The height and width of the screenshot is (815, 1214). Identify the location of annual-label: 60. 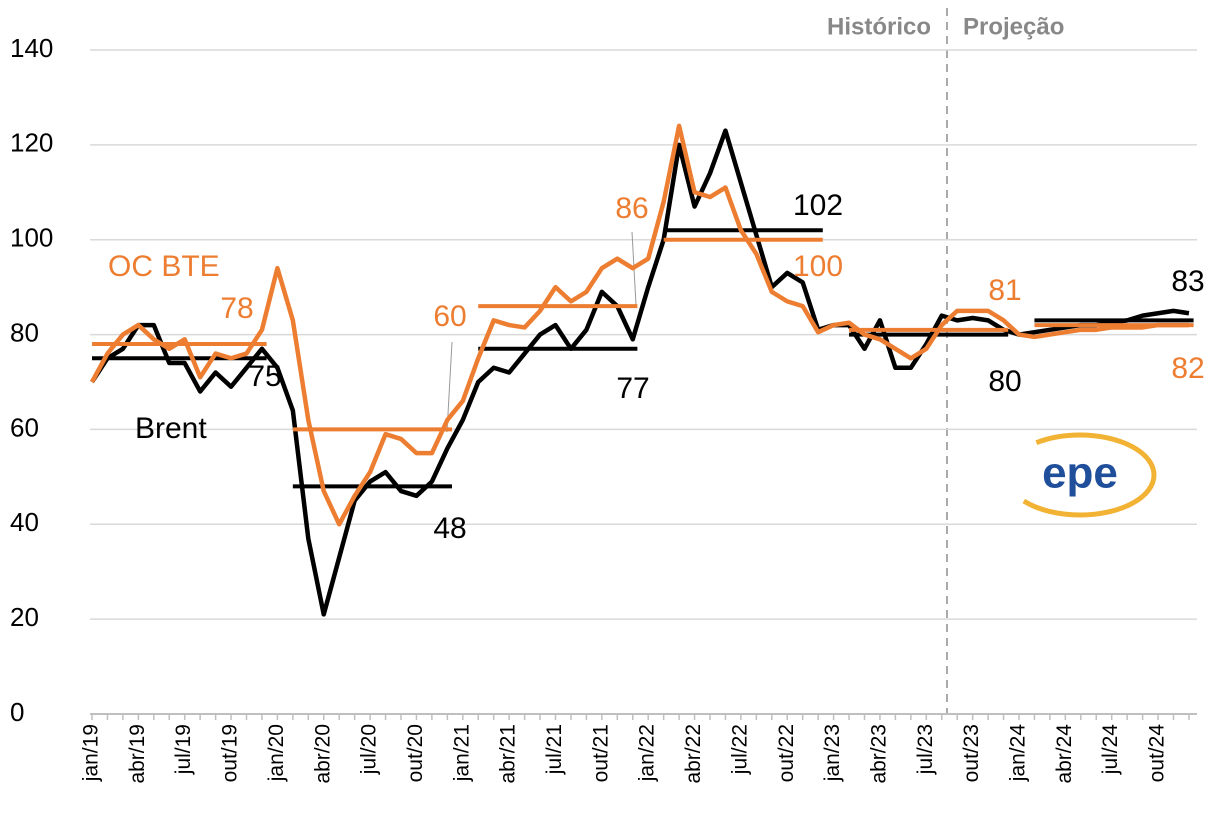
(449, 316).